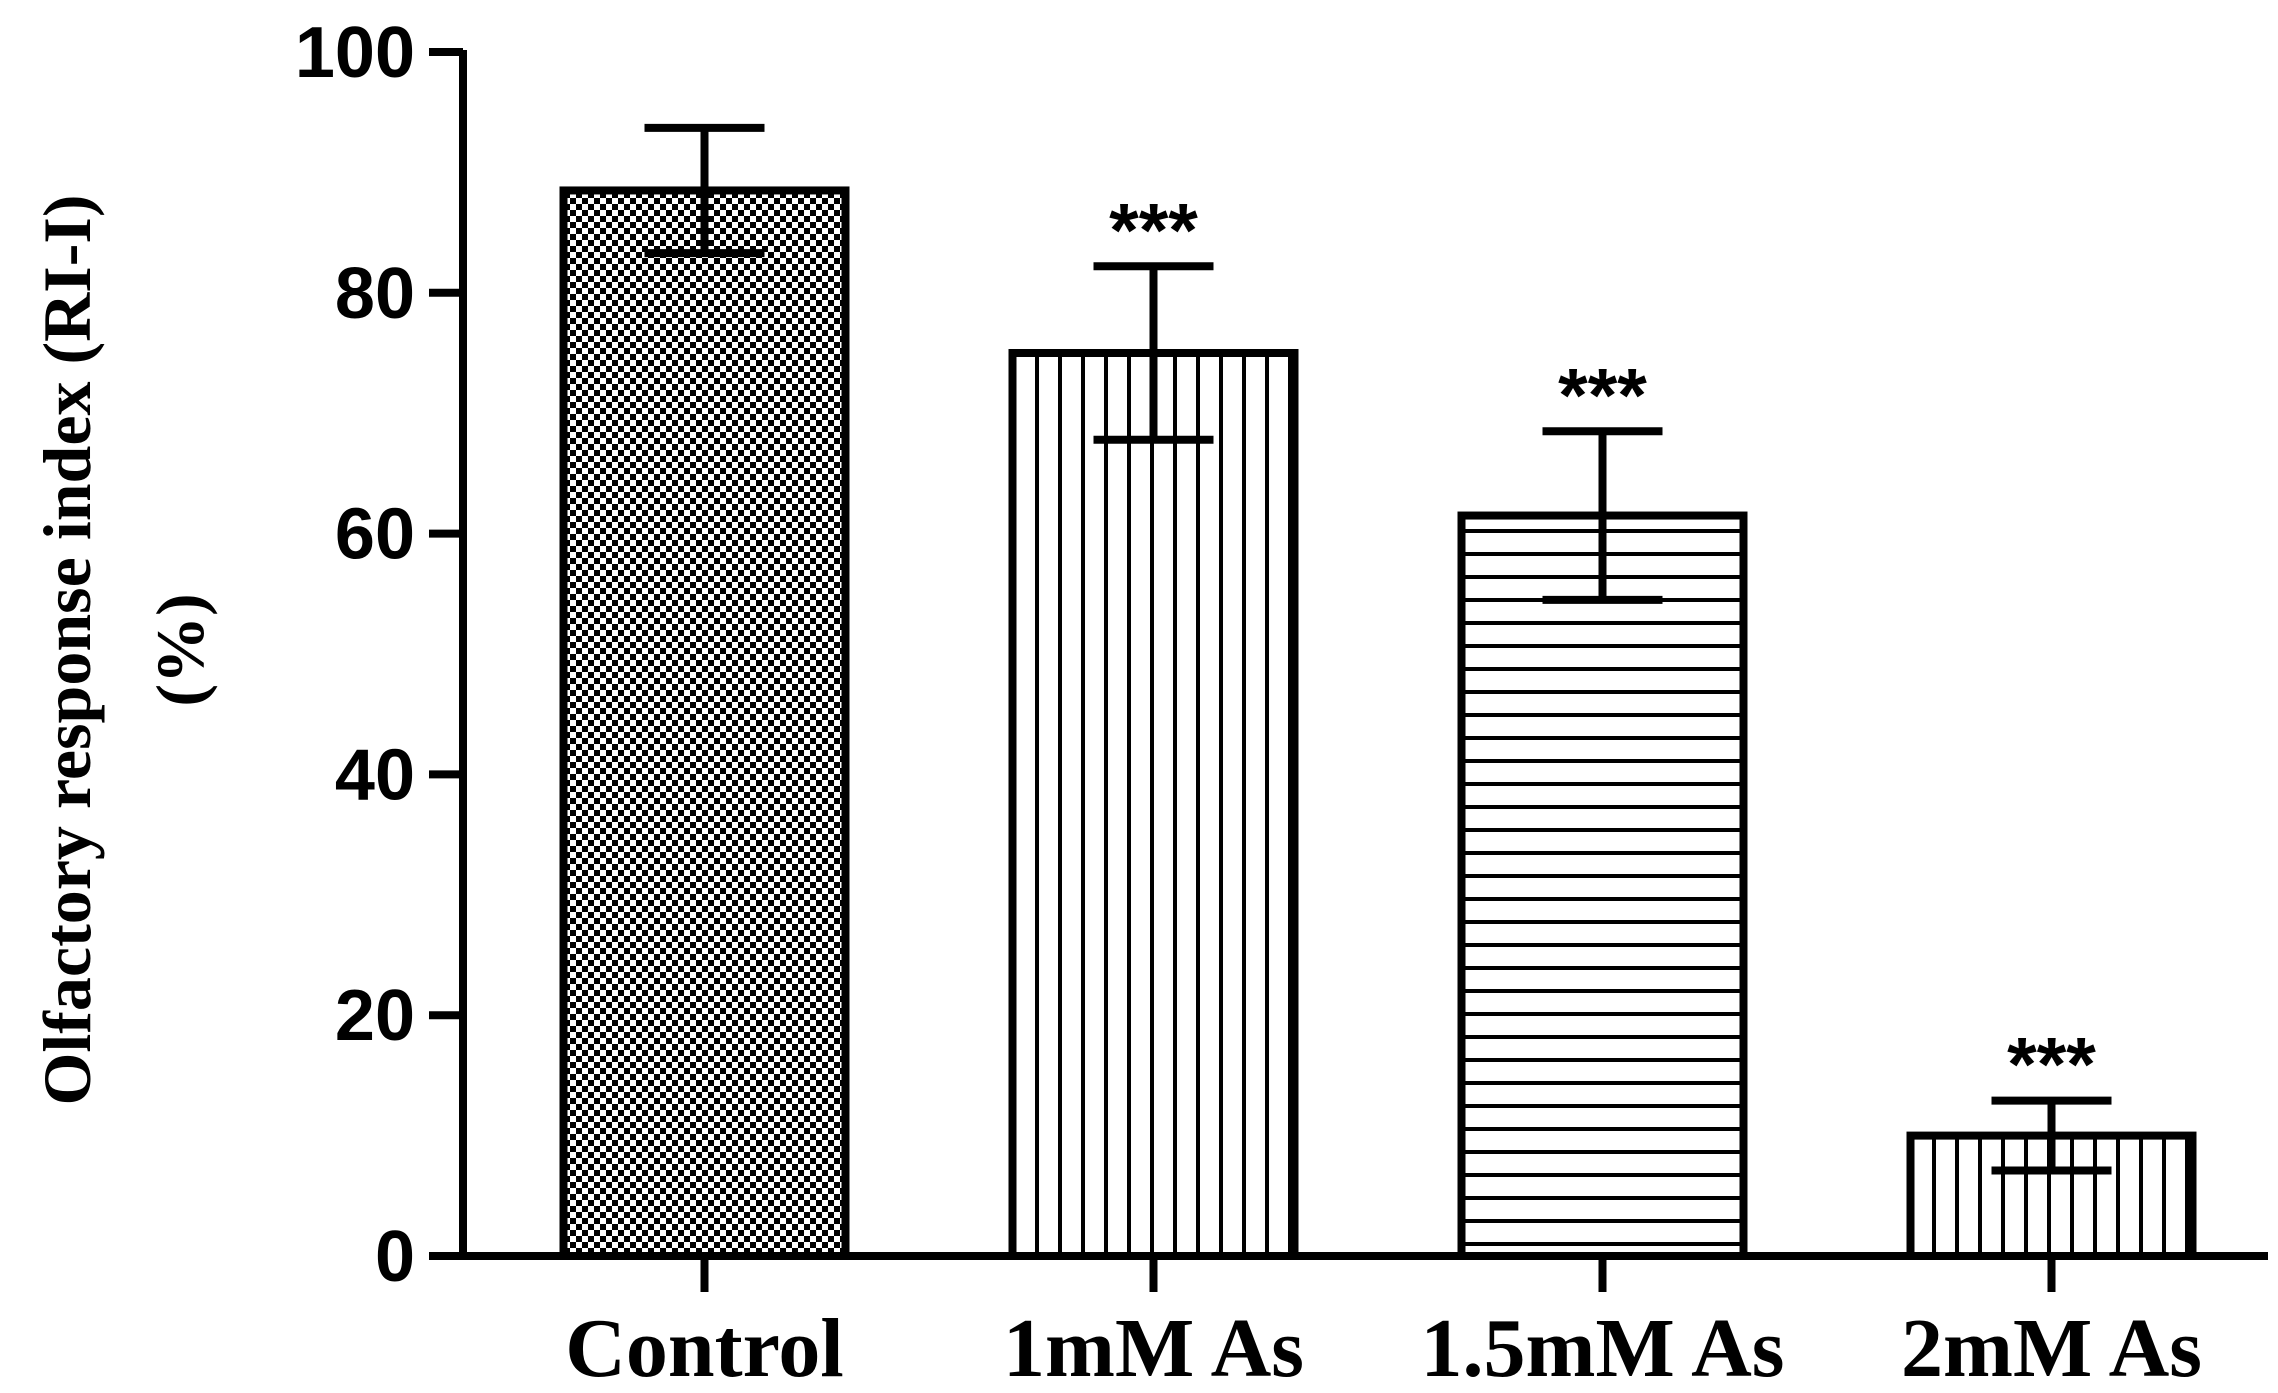 Image resolution: width=2278 pixels, height=1393 pixels. I want to click on y-tick-label-80: 80, so click(375, 294).